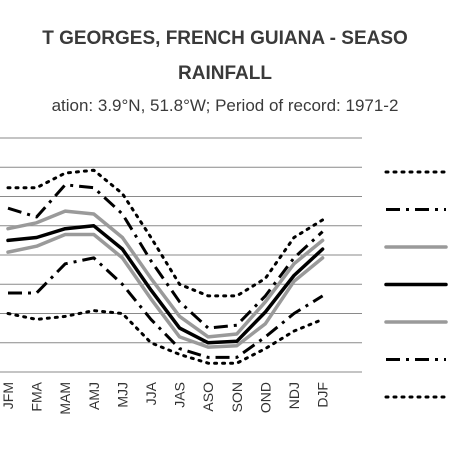  Describe the element at coordinates (208, 397) in the screenshot. I see `x-tick-label: ASO` at that location.